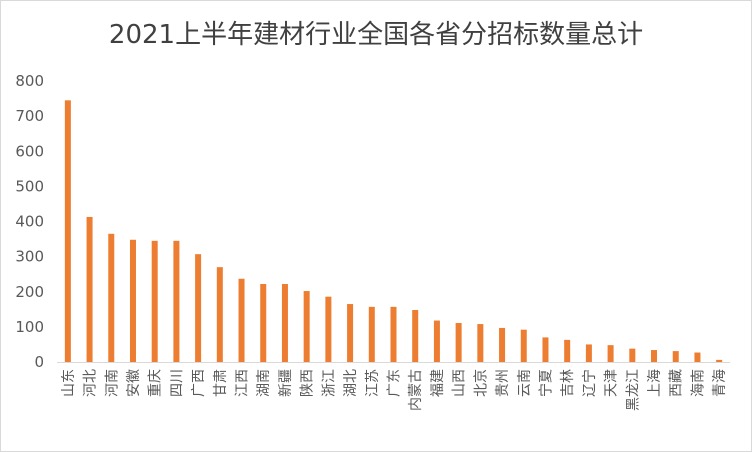  Describe the element at coordinates (502, 344) in the screenshot. I see `bar-贵州` at that location.